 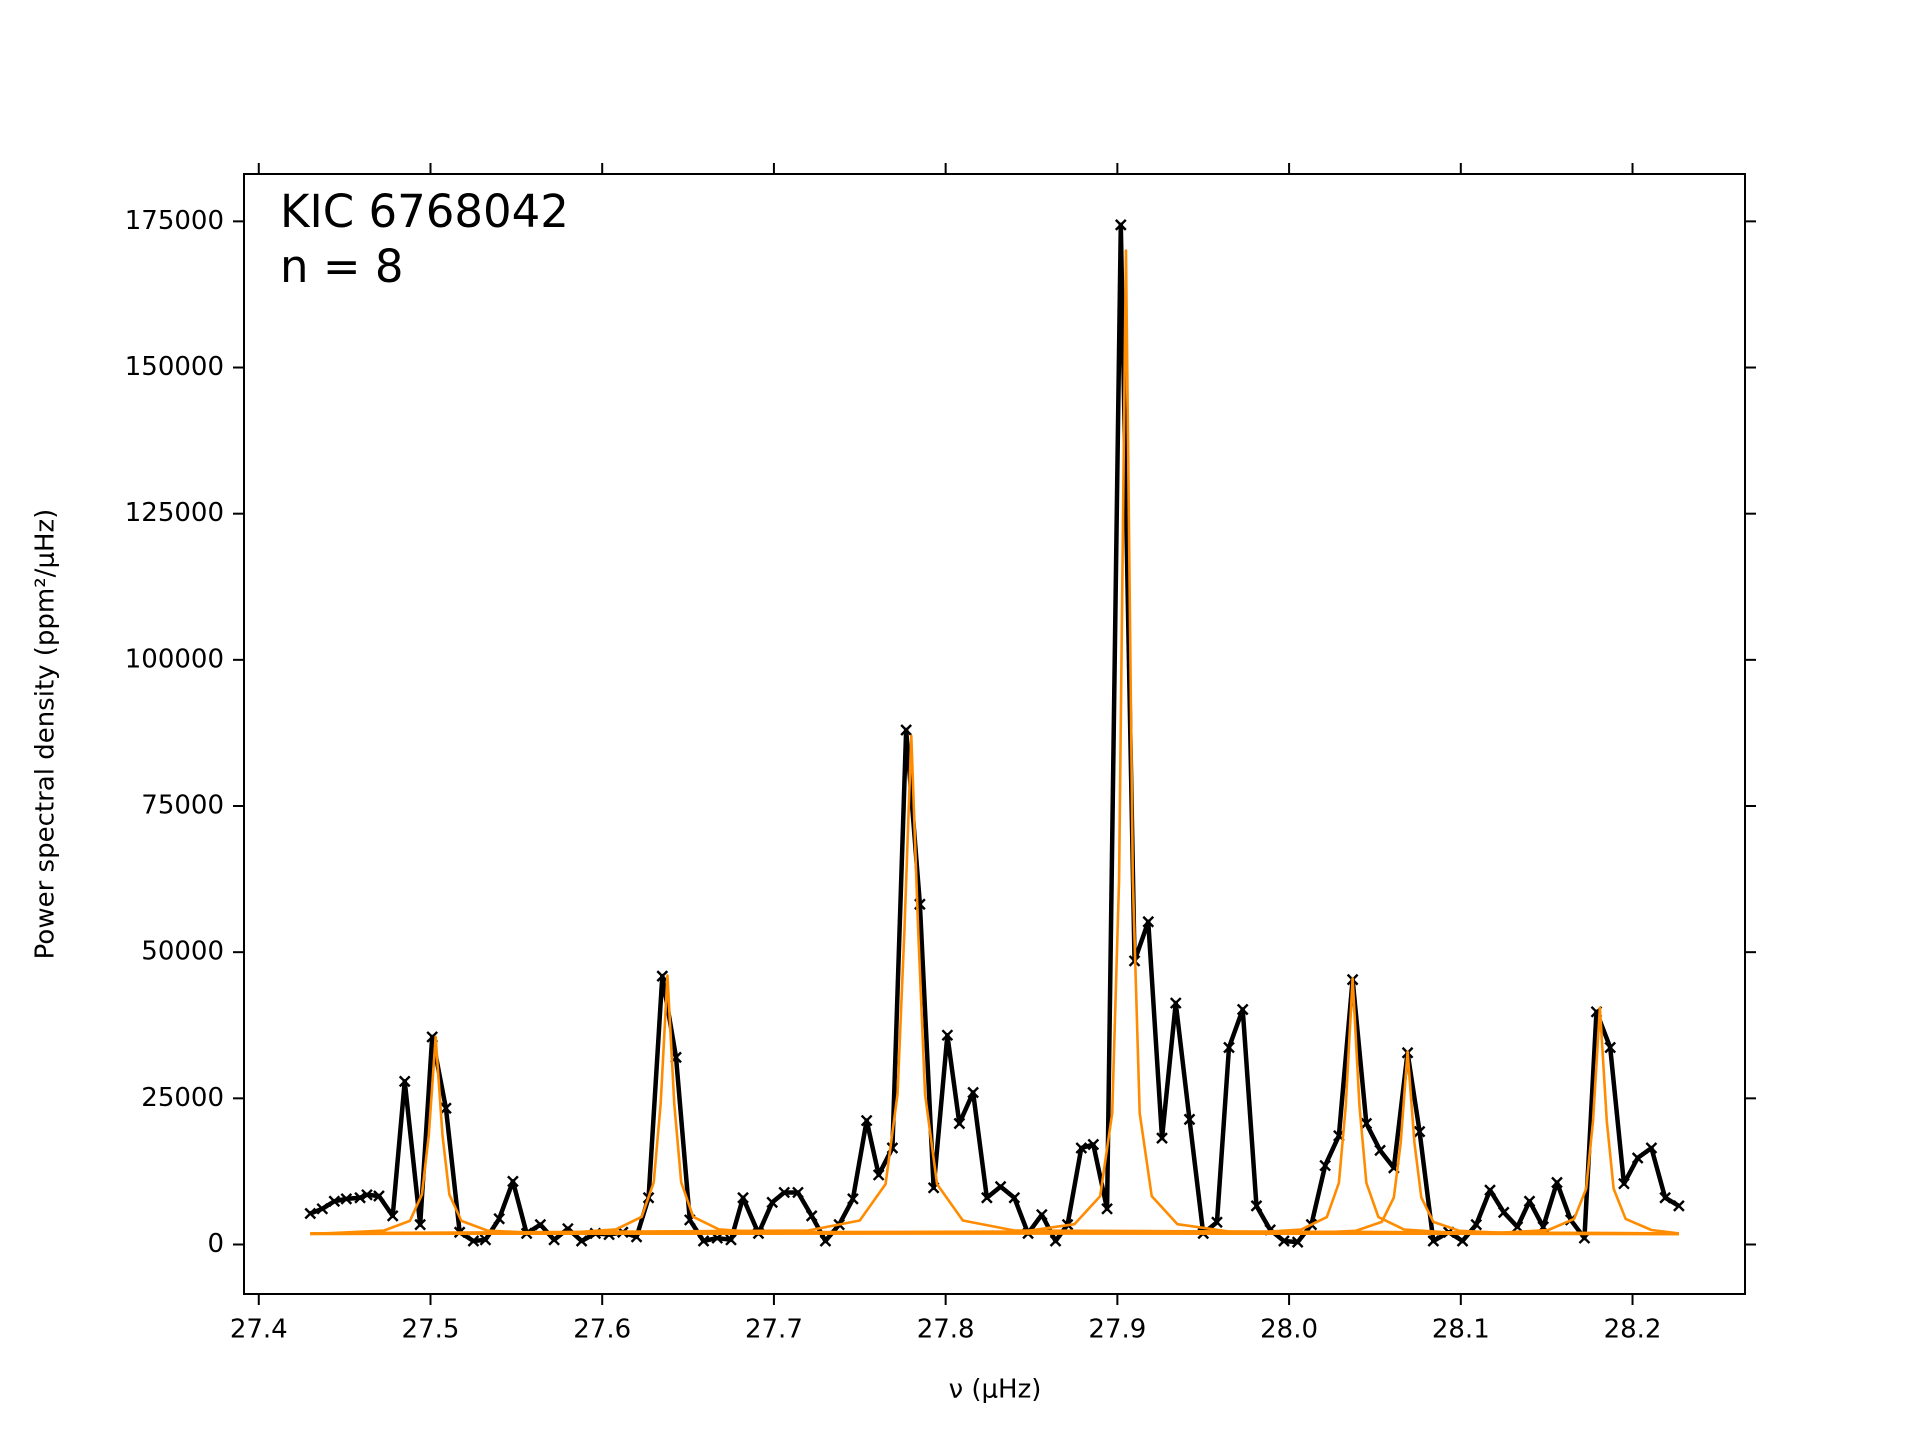 What do you see at coordinates (424, 211) in the screenshot?
I see `annotation: KIC 6768042` at bounding box center [424, 211].